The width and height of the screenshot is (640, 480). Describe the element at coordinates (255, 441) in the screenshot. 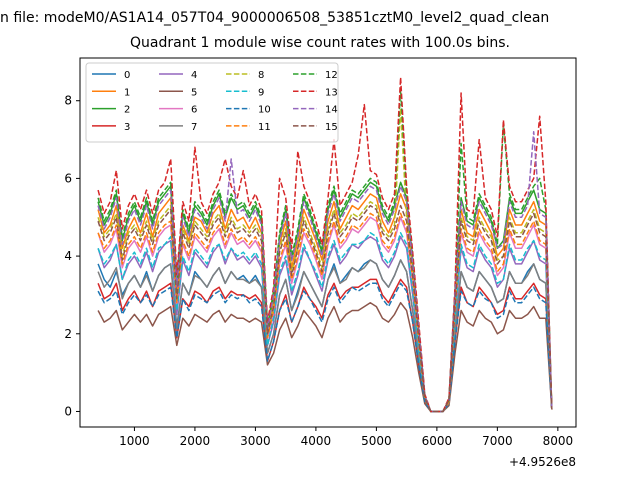

I see `x-tick-label: 3000` at that location.